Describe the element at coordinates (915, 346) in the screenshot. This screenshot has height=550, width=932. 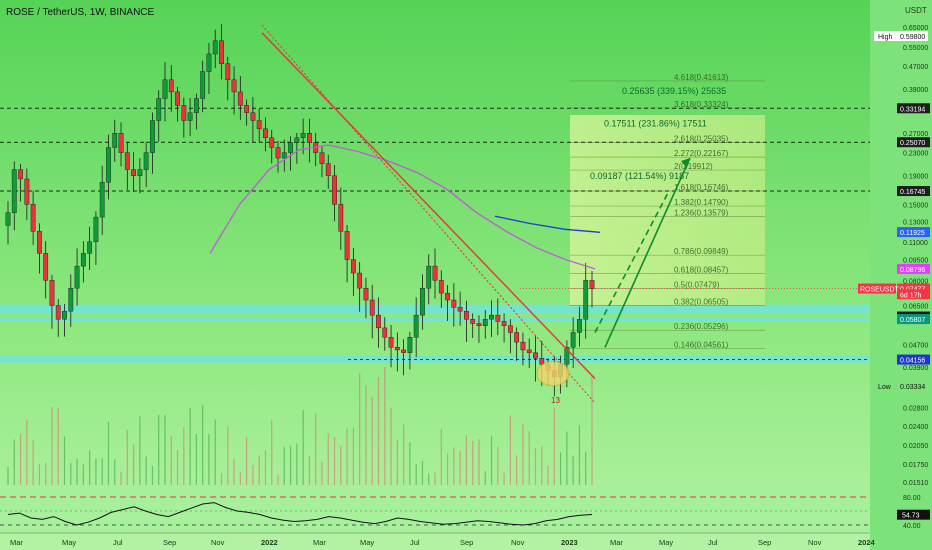
I see `price-tick-label: 0.04700` at that location.